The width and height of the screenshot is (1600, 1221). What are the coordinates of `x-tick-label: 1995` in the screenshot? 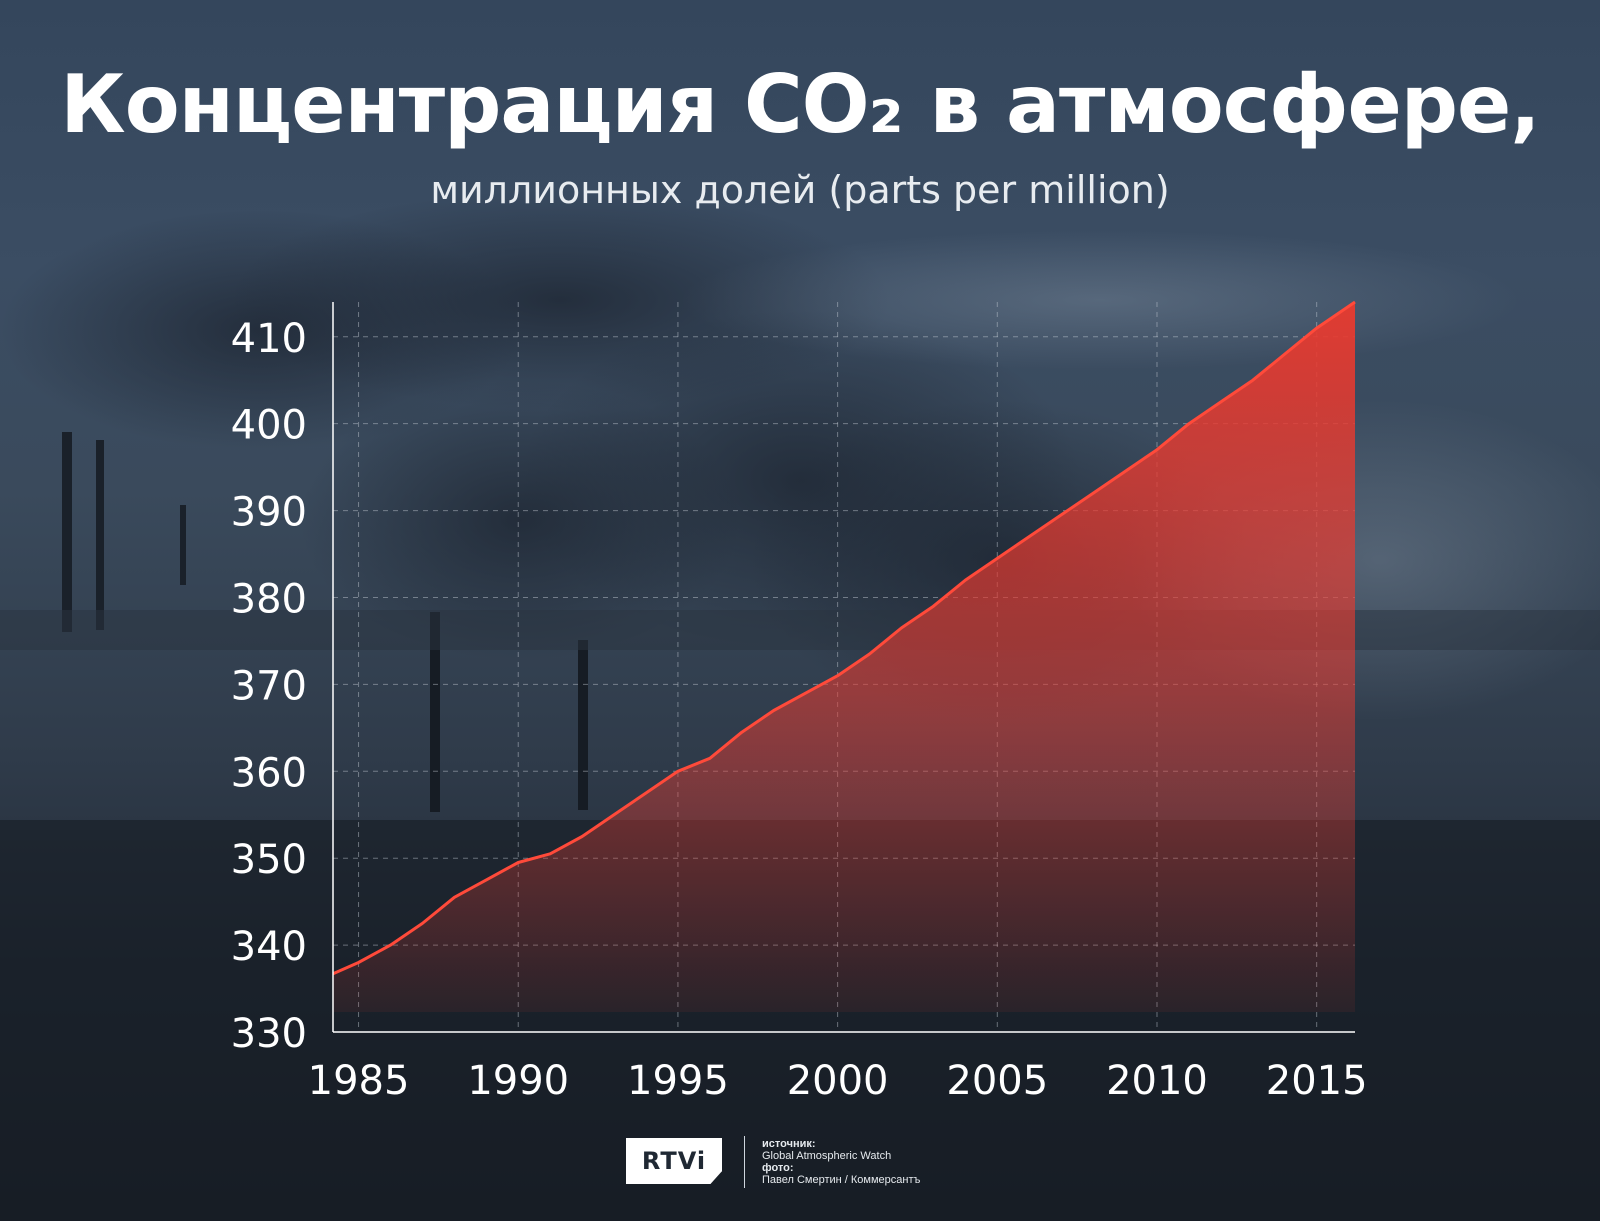 It's located at (678, 1081).